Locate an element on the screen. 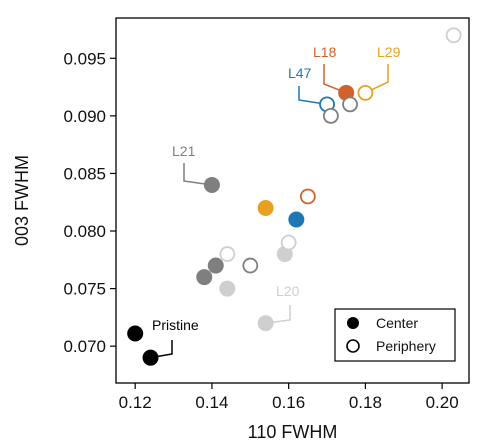  annotation-label: L20 is located at coordinates (288, 291).